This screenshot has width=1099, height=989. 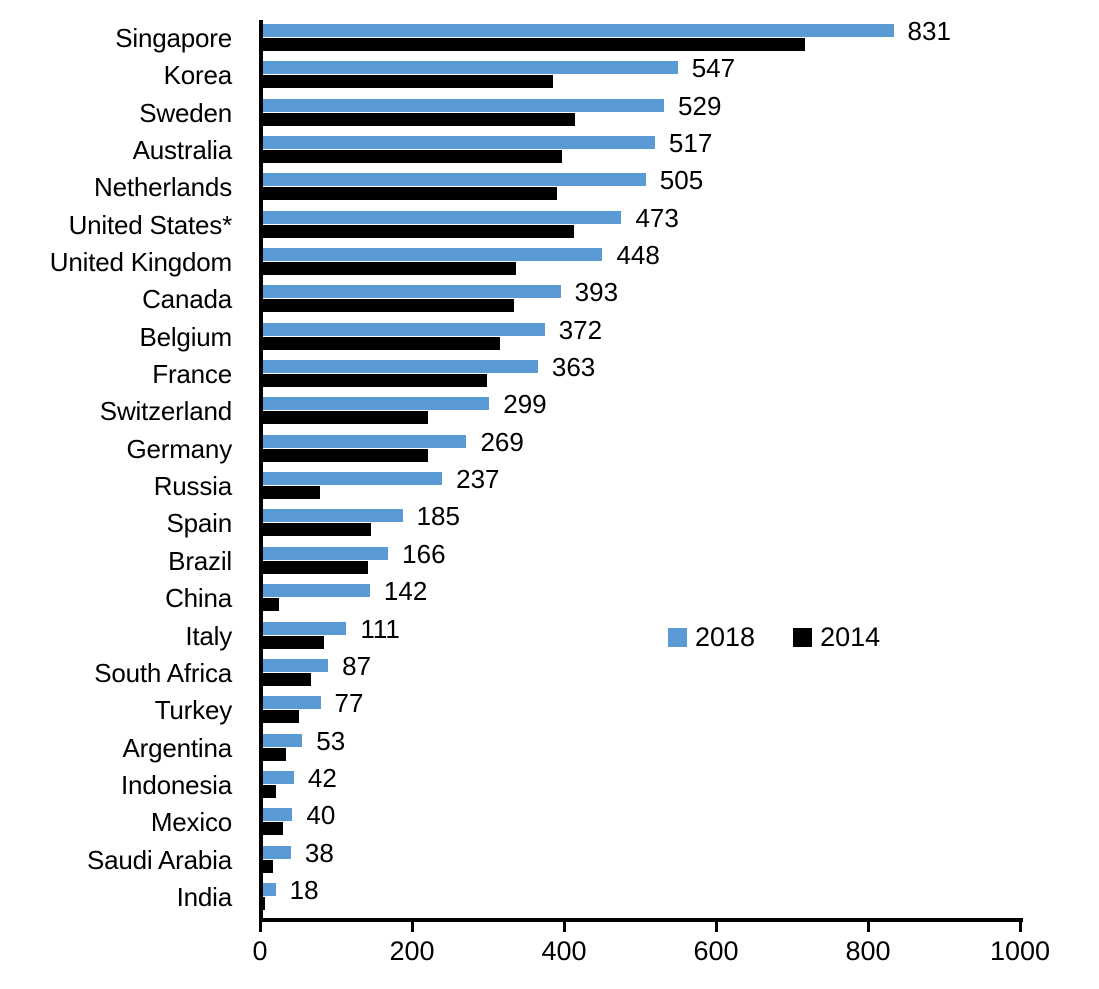 I want to click on bar-value-label: 299, so click(x=525, y=404).